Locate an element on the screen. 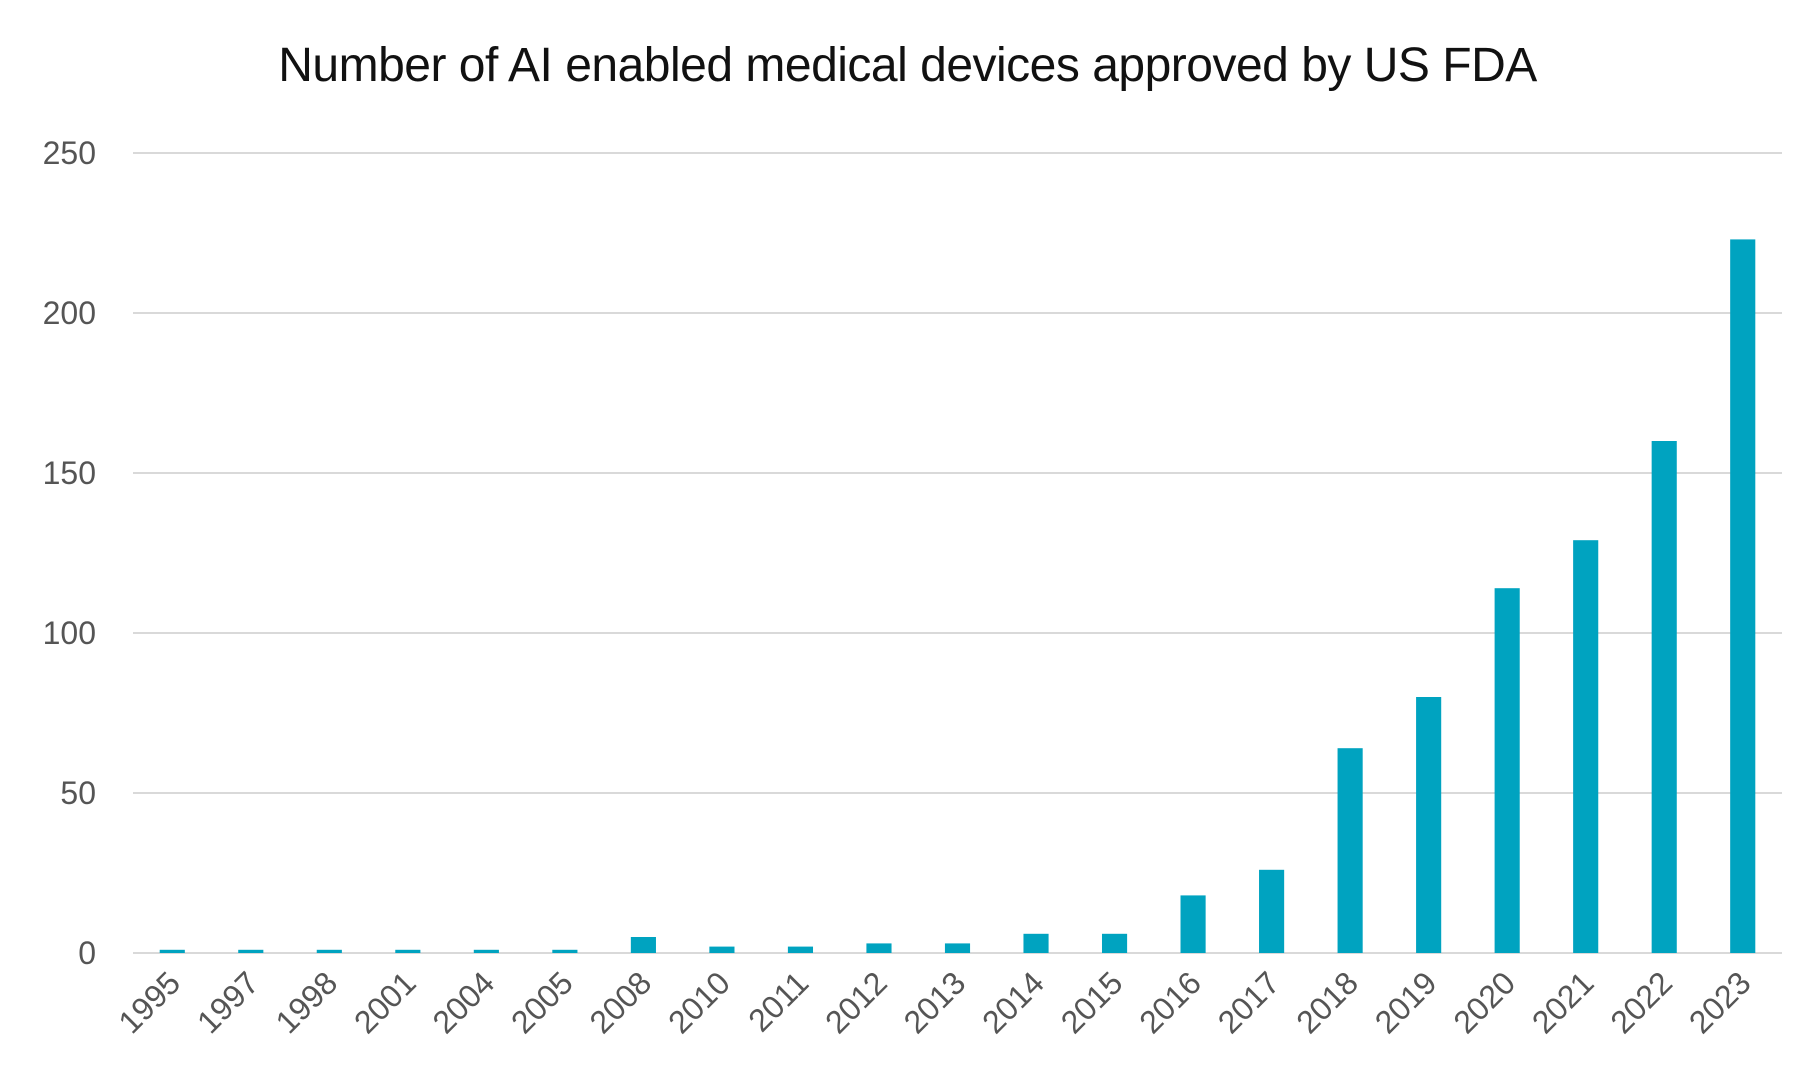 This screenshot has height=1089, width=1815. x-tick-label: 2016 is located at coordinates (1170, 1002).